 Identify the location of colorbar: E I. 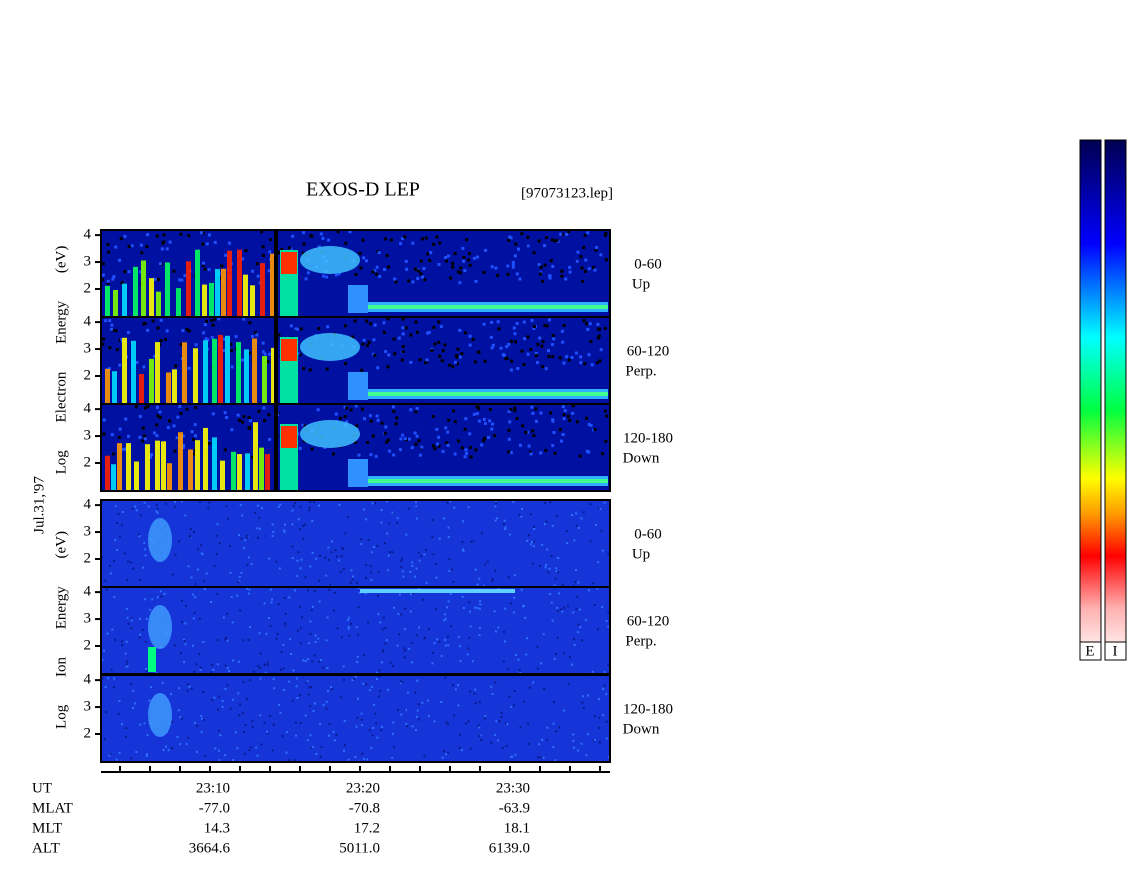
(1103, 400).